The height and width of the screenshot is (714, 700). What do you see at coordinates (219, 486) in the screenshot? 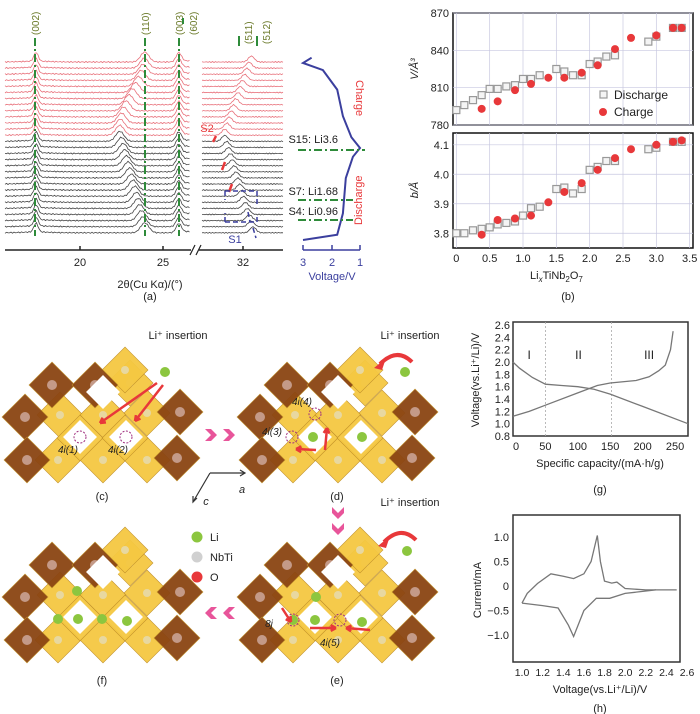
I see `crystal-axes-icon` at bounding box center [219, 486].